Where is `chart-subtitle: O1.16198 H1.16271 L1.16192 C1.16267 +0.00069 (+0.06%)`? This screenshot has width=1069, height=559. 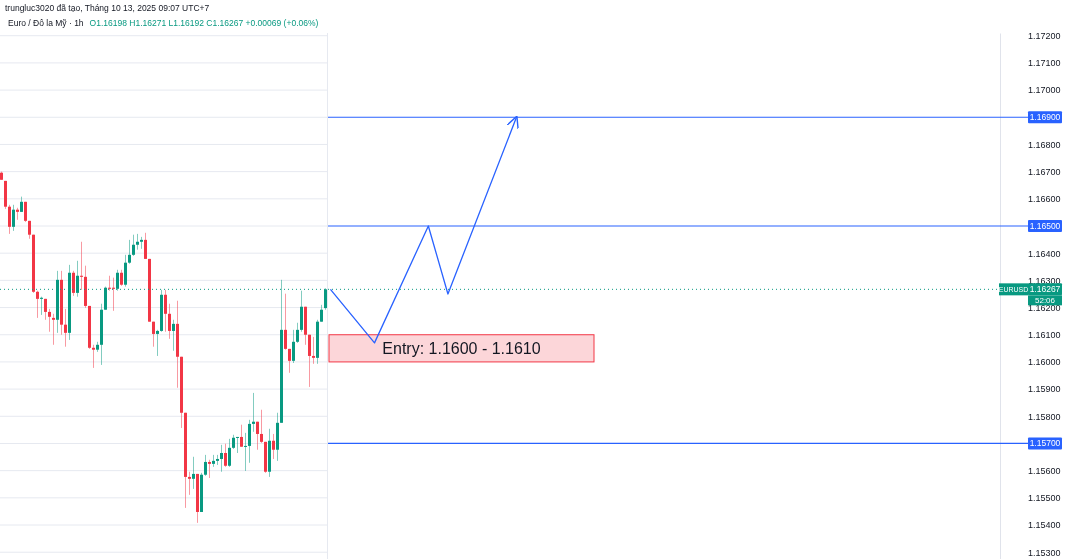 chart-subtitle: O1.16198 H1.16271 L1.16192 C1.16267 +0.00069 (+0.06%) is located at coordinates (204, 23).